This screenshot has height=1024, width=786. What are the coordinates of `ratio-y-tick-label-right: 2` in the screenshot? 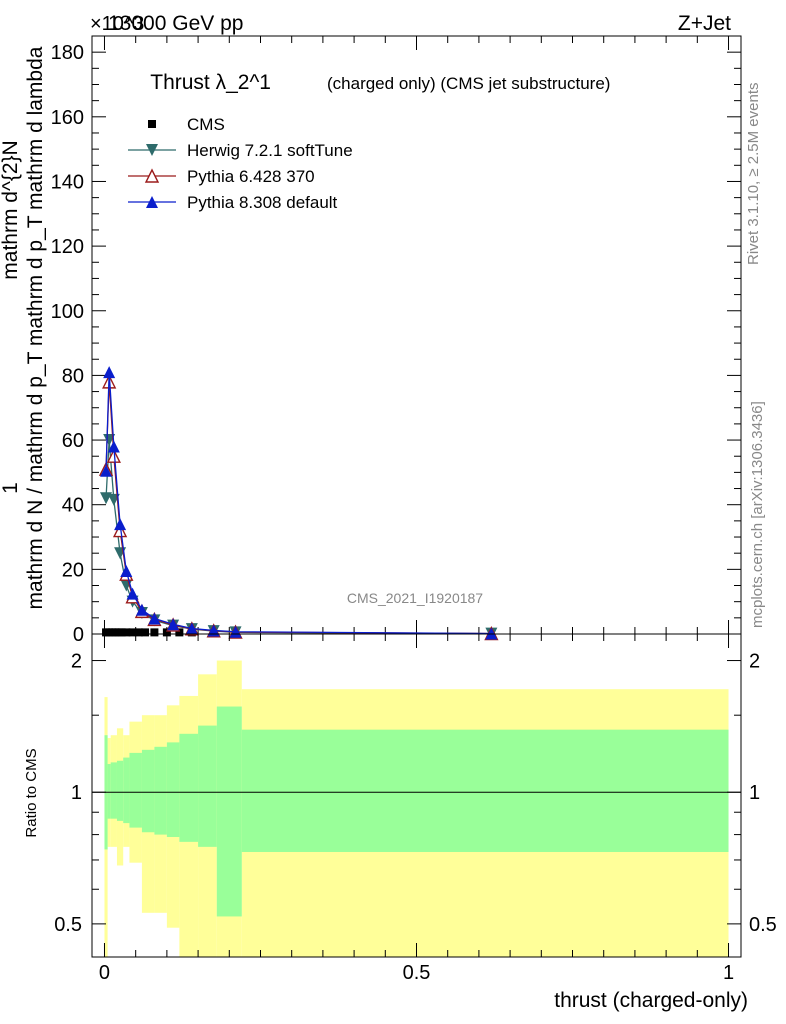 It's located at (754, 662).